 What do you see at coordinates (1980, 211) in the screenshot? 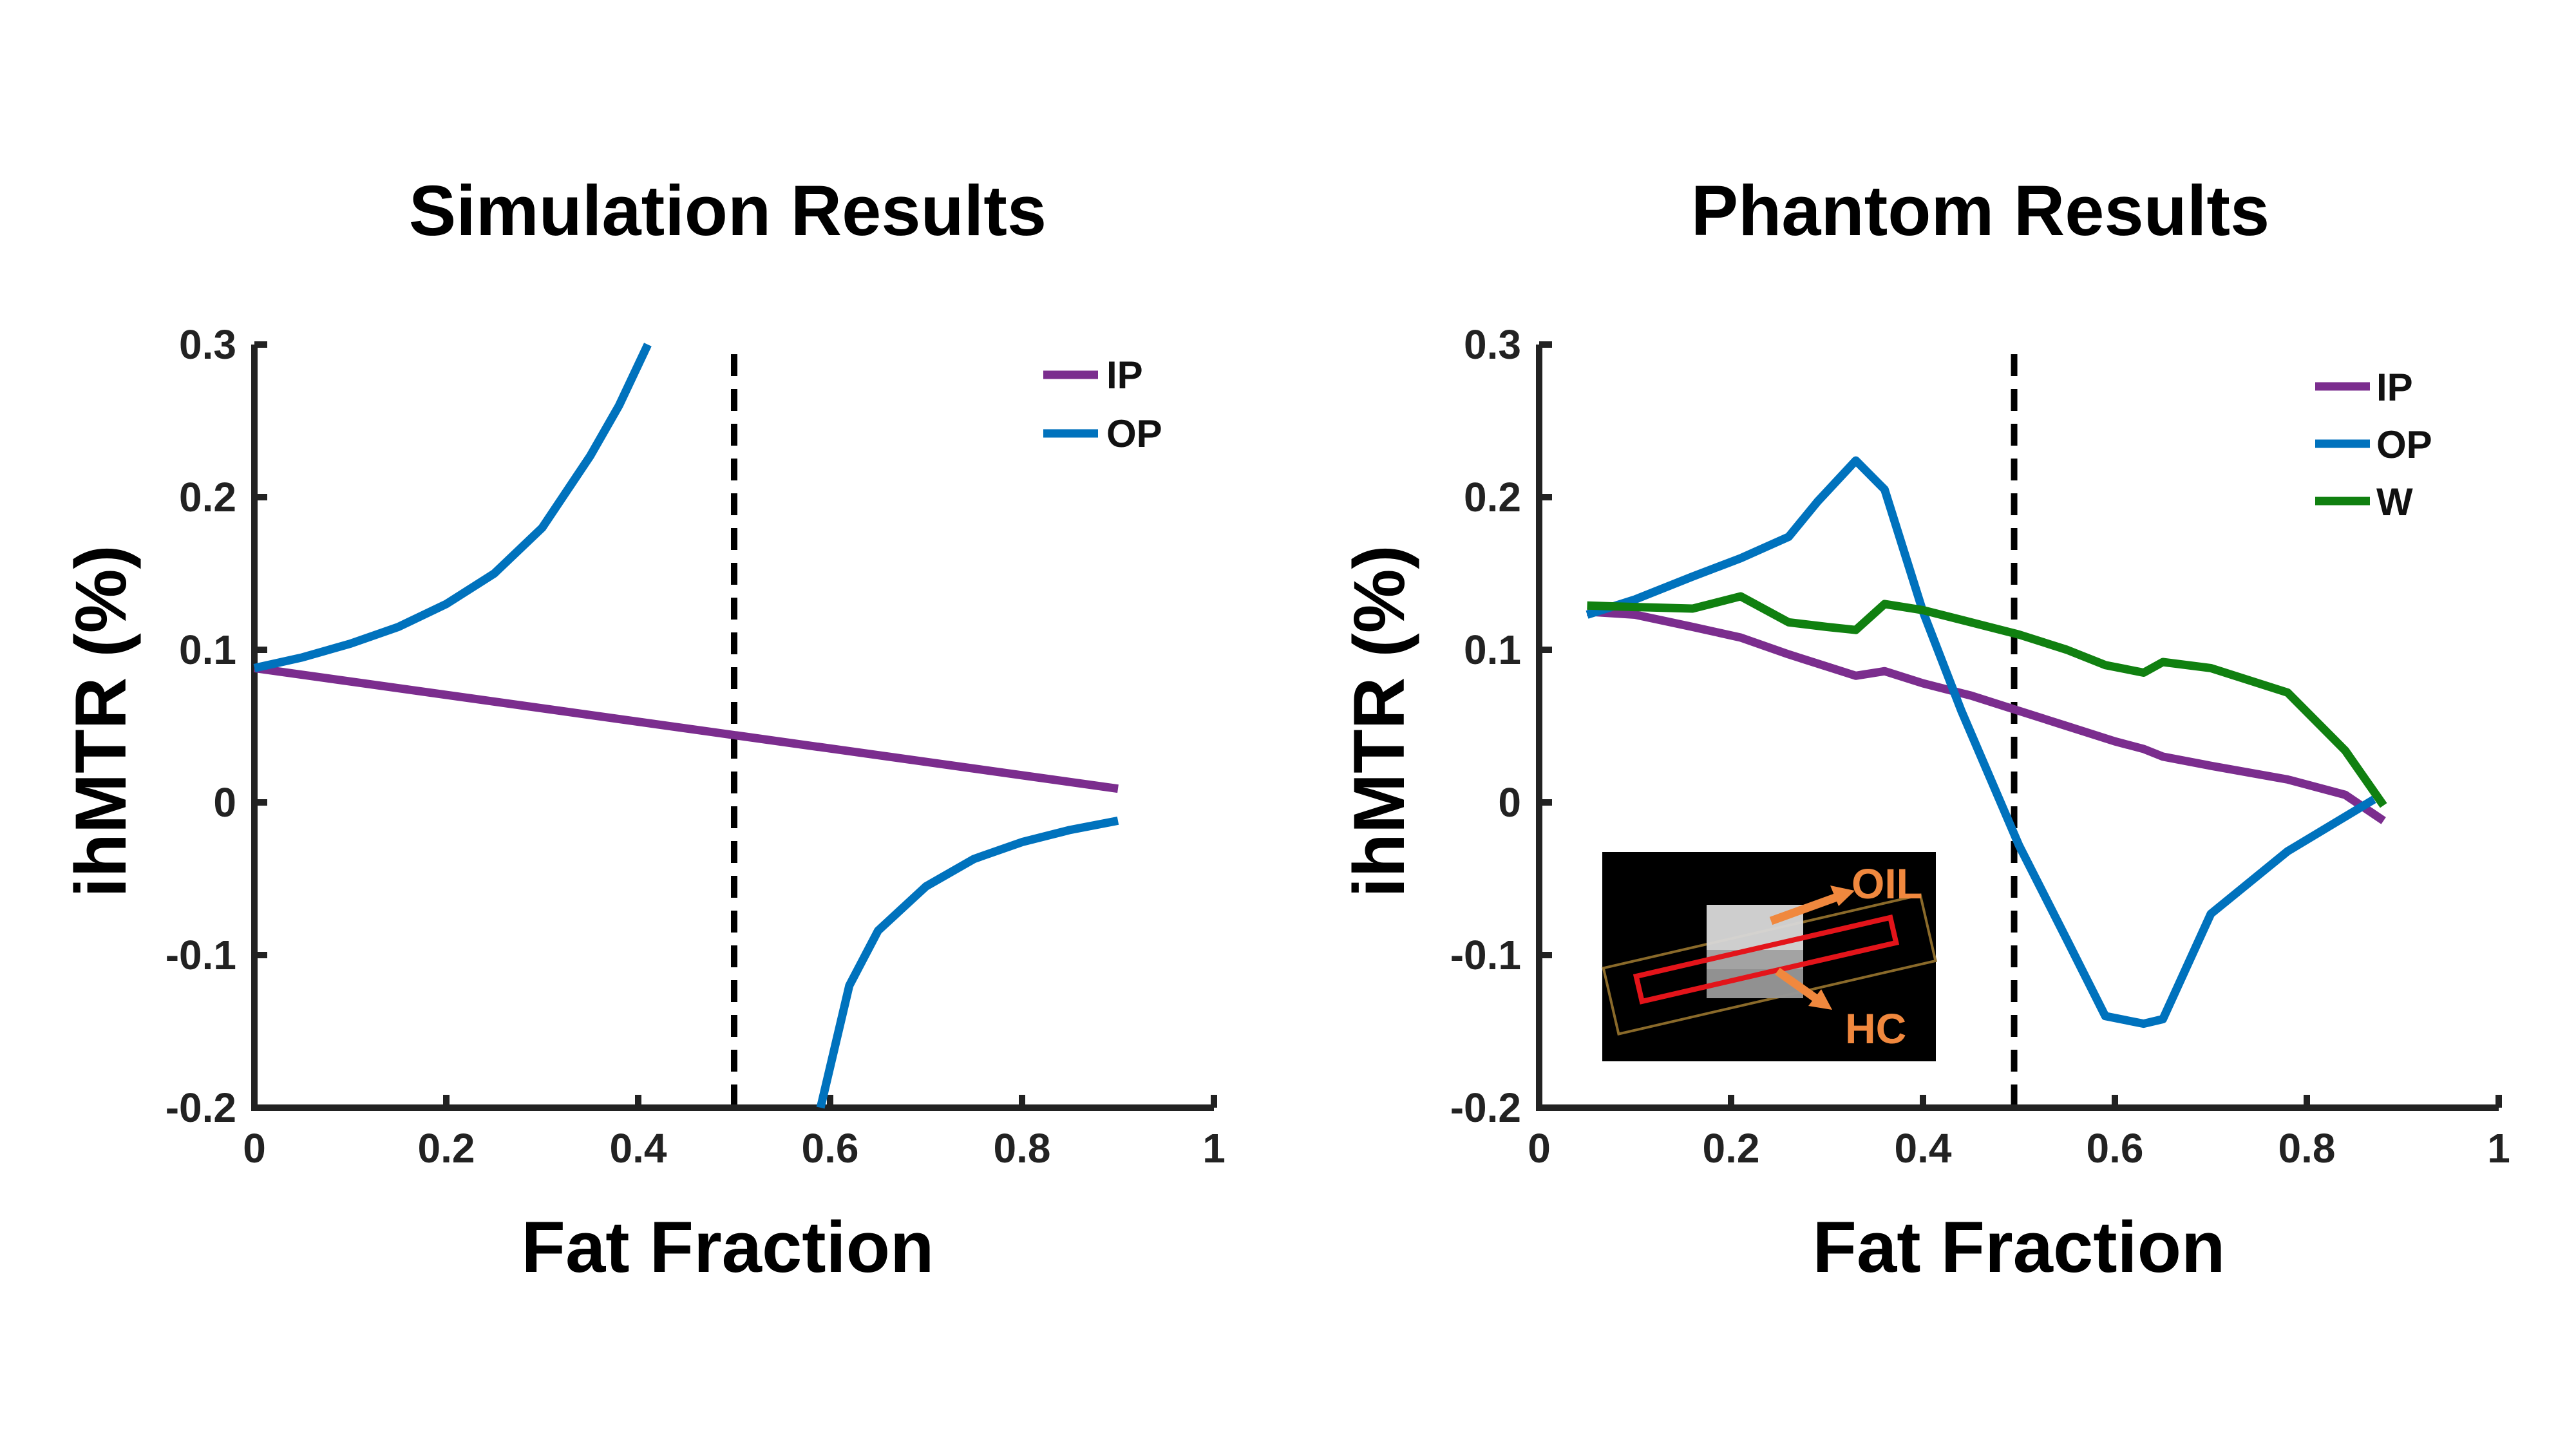
I see `chart-title: Phantom Results` at bounding box center [1980, 211].